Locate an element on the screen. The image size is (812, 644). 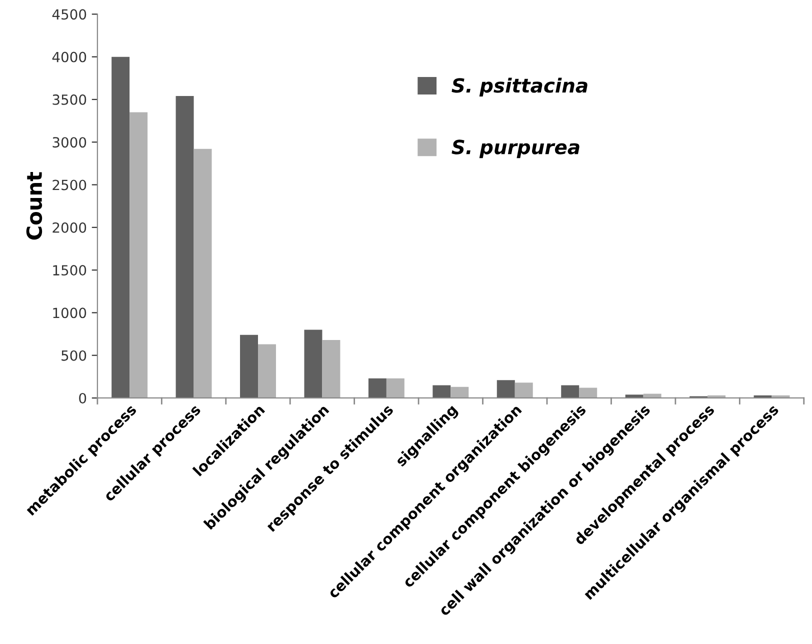
y-tick-label: 1000 is located at coordinates (69, 313).